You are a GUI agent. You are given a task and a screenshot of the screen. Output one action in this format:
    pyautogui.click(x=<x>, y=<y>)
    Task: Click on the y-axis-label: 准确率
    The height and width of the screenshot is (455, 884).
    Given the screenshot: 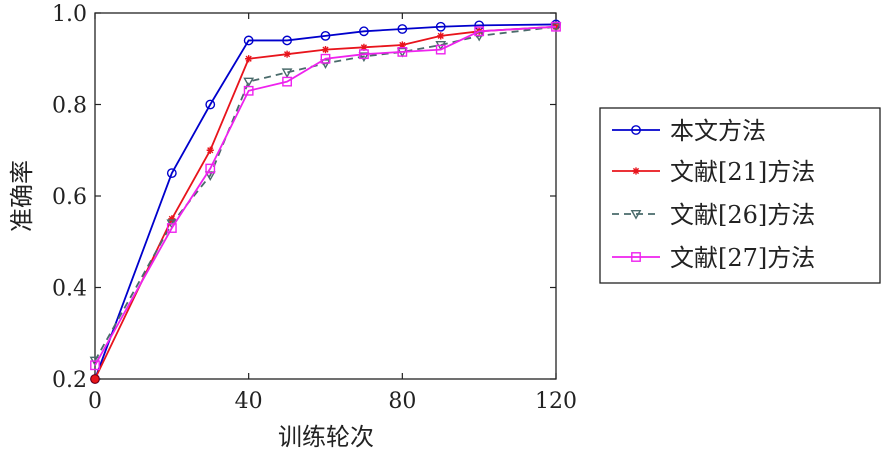 What is the action you would take?
    pyautogui.click(x=22, y=196)
    